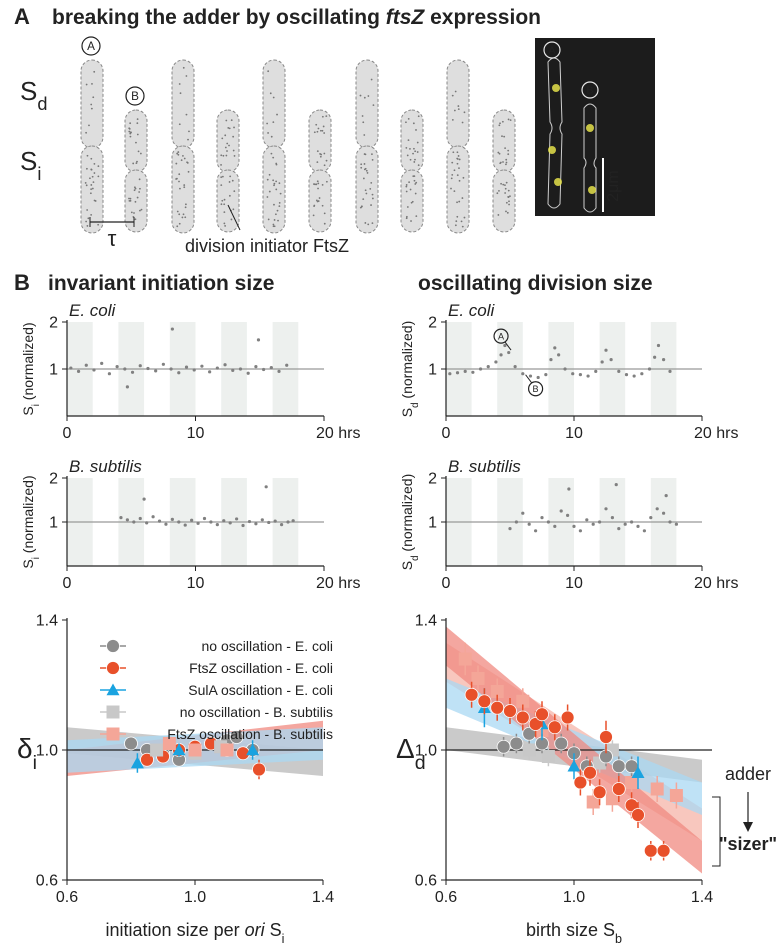  I want to click on panel-title-part: breaking the adder by oscillating, so click(219, 17).